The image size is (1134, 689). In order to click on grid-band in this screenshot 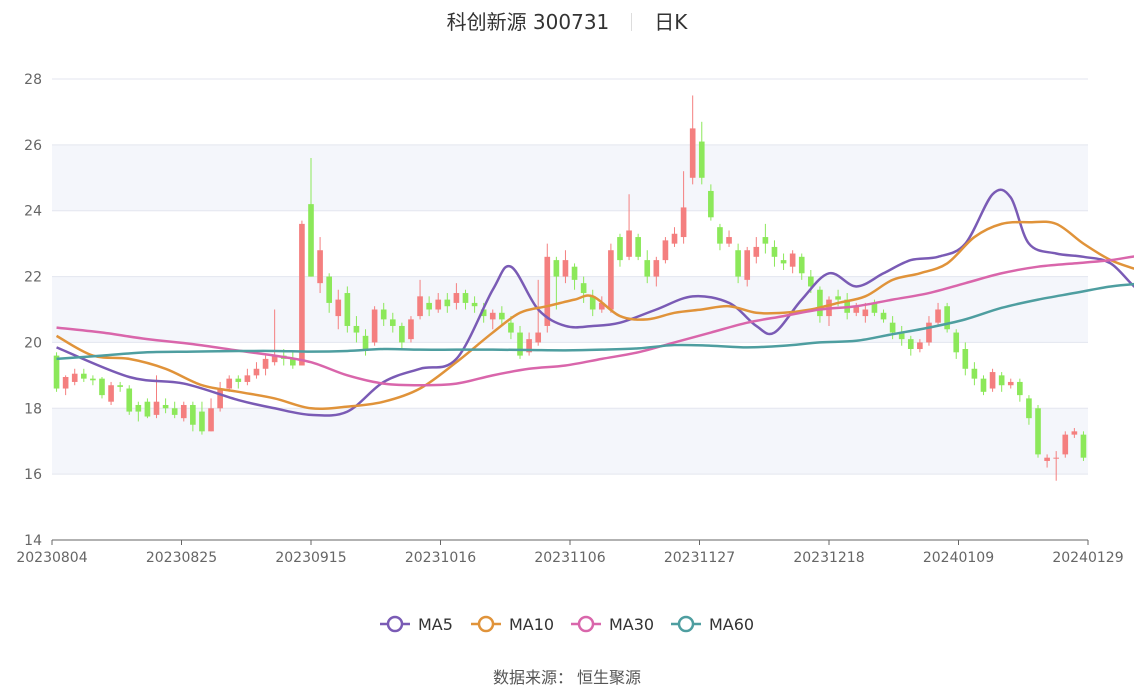, I will do `click(570, 177)`.